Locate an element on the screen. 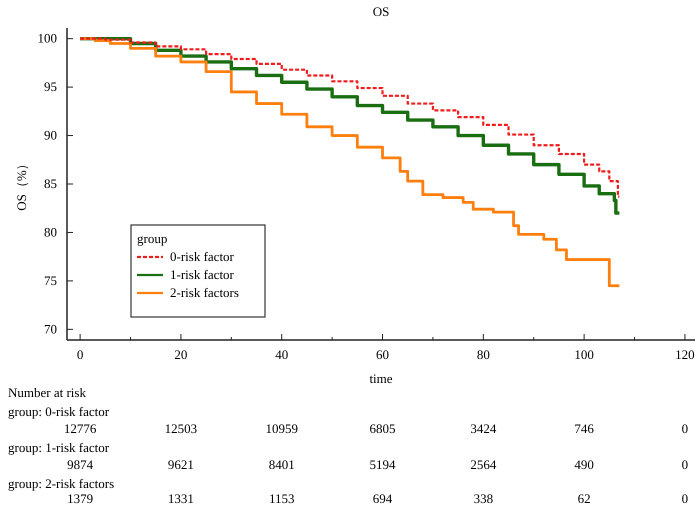  text: 2564 is located at coordinates (483, 464).